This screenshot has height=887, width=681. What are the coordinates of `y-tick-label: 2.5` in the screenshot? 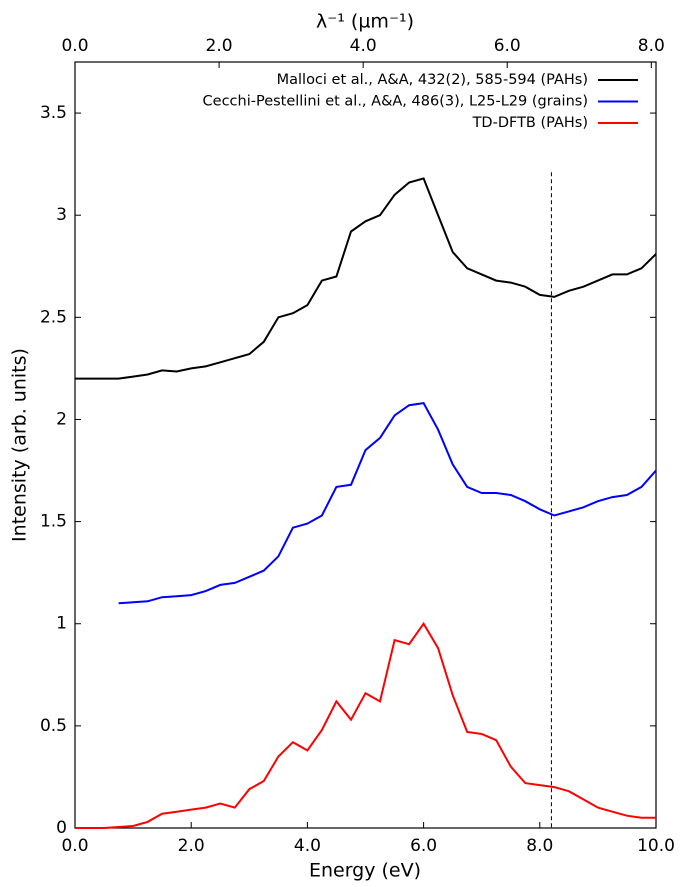 It's located at (53, 317).